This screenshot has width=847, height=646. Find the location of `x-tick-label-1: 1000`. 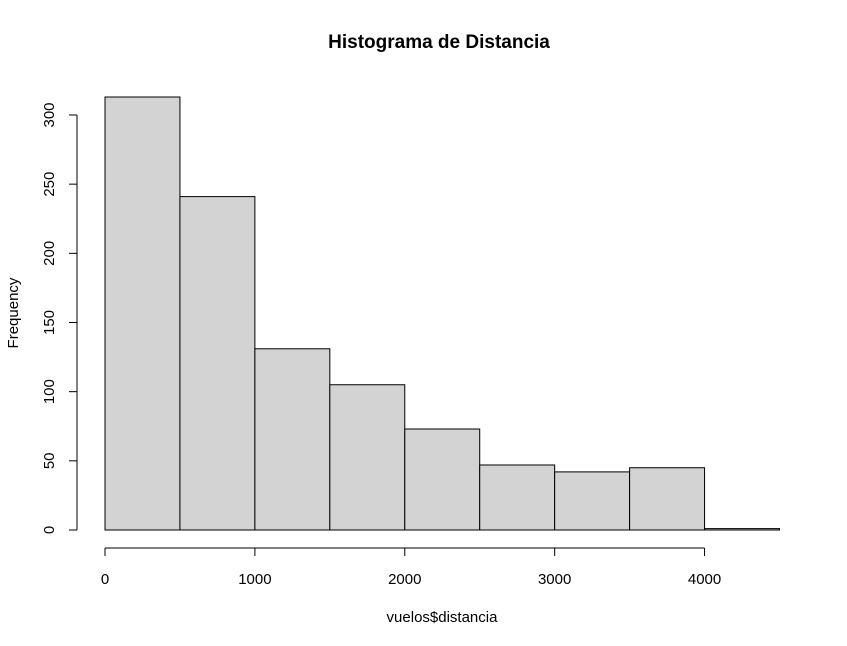

x-tick-label-1: 1000 is located at coordinates (254, 579).